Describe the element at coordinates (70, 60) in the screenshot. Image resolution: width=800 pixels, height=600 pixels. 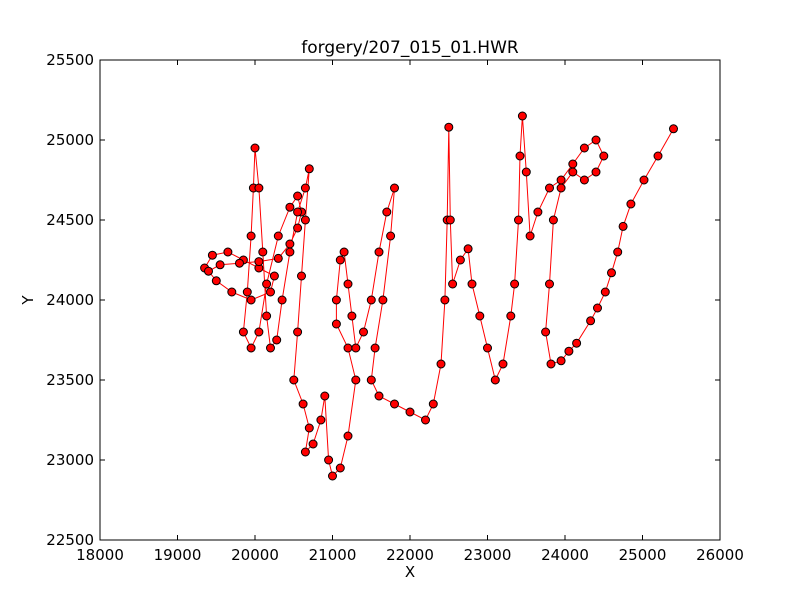
I see `y-tick-label: 25500` at that location.